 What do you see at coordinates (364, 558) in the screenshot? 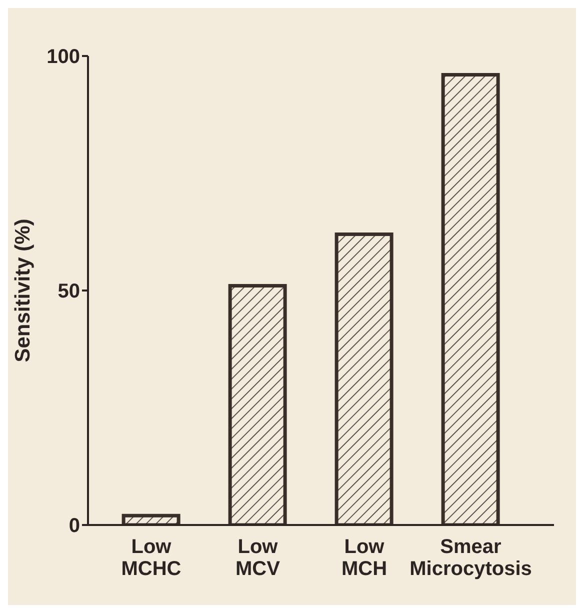
I see `x-tick-label: Low MCH` at bounding box center [364, 558].